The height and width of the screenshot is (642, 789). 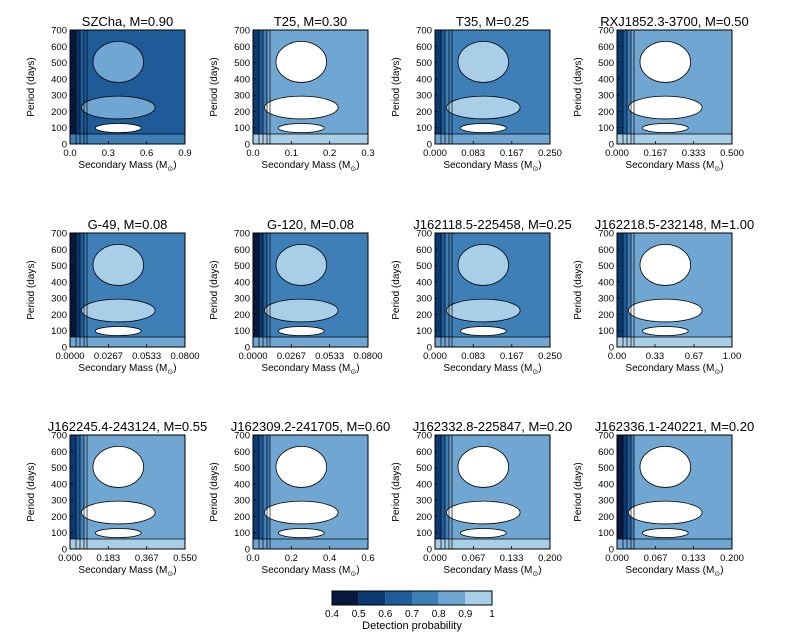 What do you see at coordinates (732, 356) in the screenshot?
I see `x-tick-label: 1.00` at bounding box center [732, 356].